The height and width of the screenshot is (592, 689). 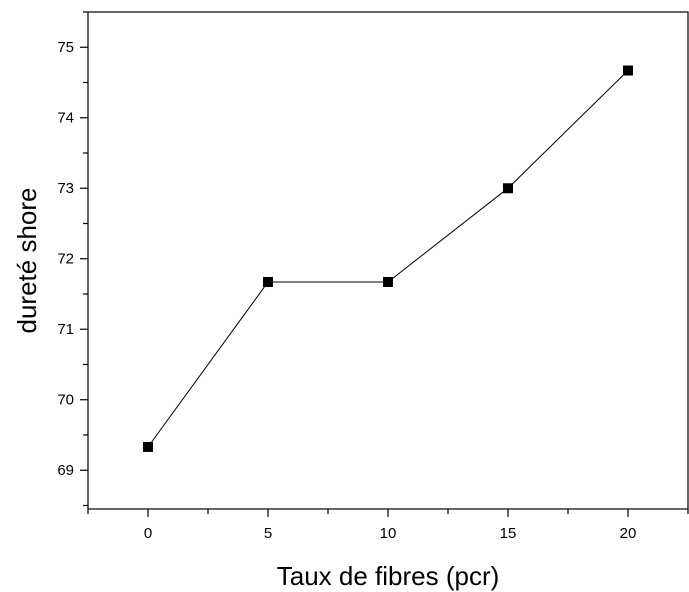 I want to click on x-tick-label: 10, so click(x=388, y=533).